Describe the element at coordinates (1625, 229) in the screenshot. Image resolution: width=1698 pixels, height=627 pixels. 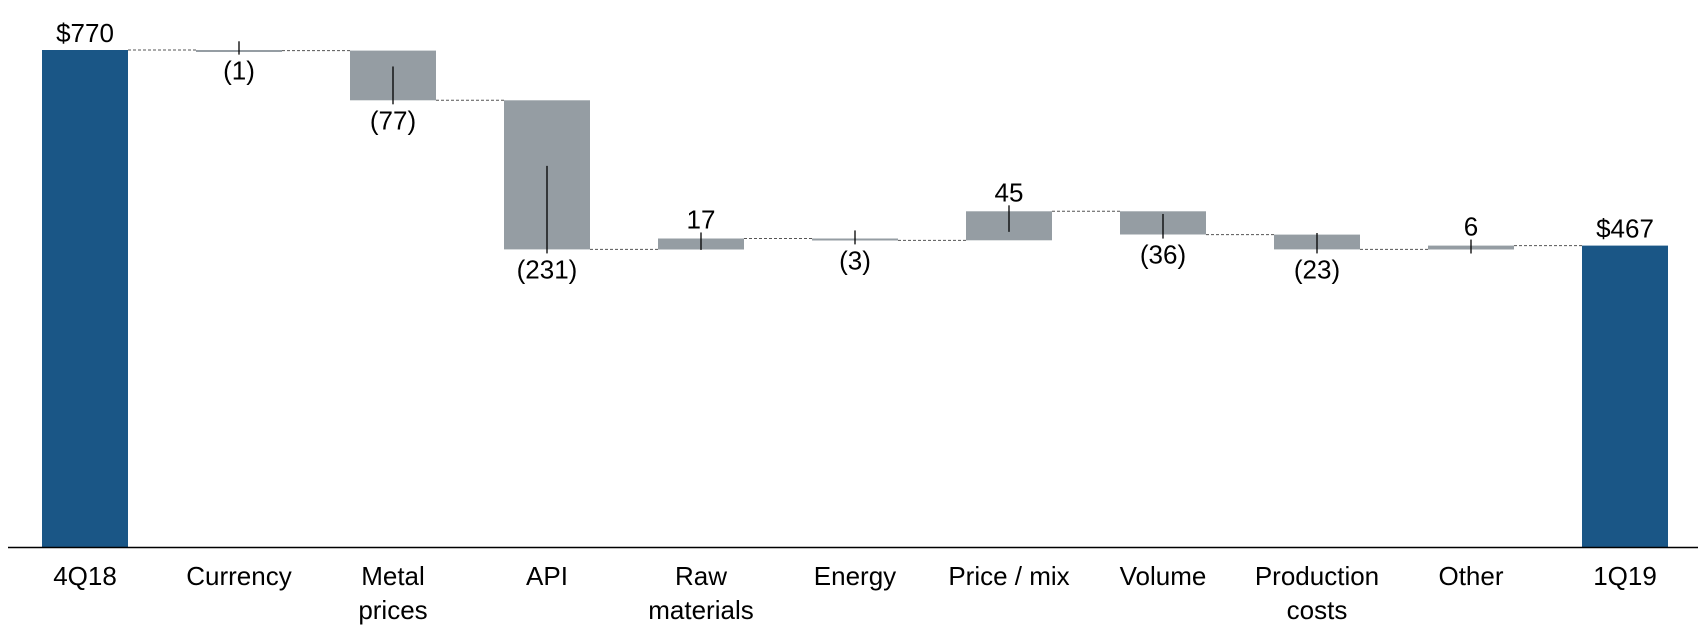
I see `data-label: $467` at that location.